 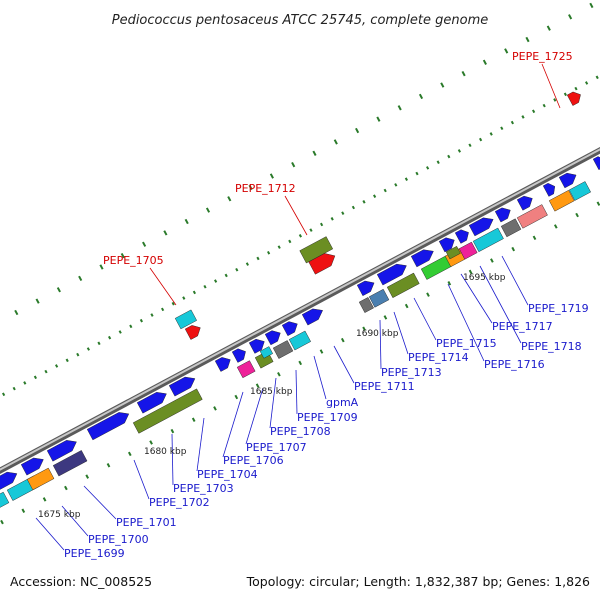 I want to click on gene-label-pepe-1718: PEPE_1718, so click(x=551, y=346).